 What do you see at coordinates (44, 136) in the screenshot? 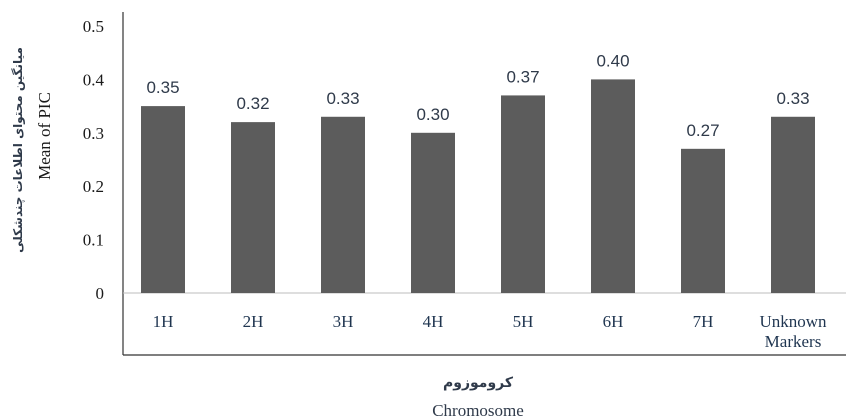
I see `y-axis-label: Mean of PIC` at bounding box center [44, 136].